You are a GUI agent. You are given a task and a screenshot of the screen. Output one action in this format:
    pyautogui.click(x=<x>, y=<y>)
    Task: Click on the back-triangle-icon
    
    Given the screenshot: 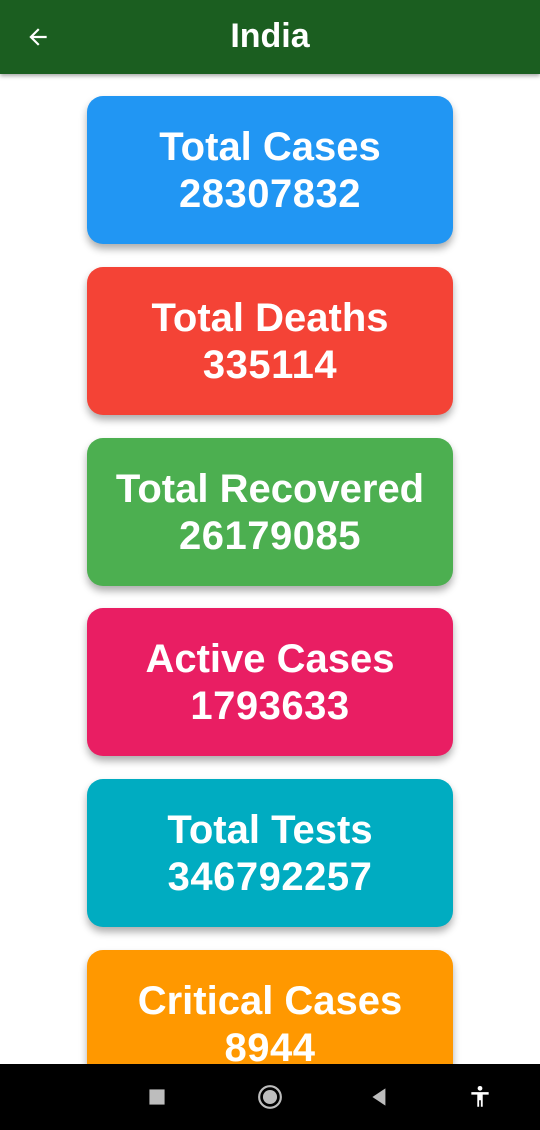 What is the action you would take?
    pyautogui.click(x=379, y=1097)
    